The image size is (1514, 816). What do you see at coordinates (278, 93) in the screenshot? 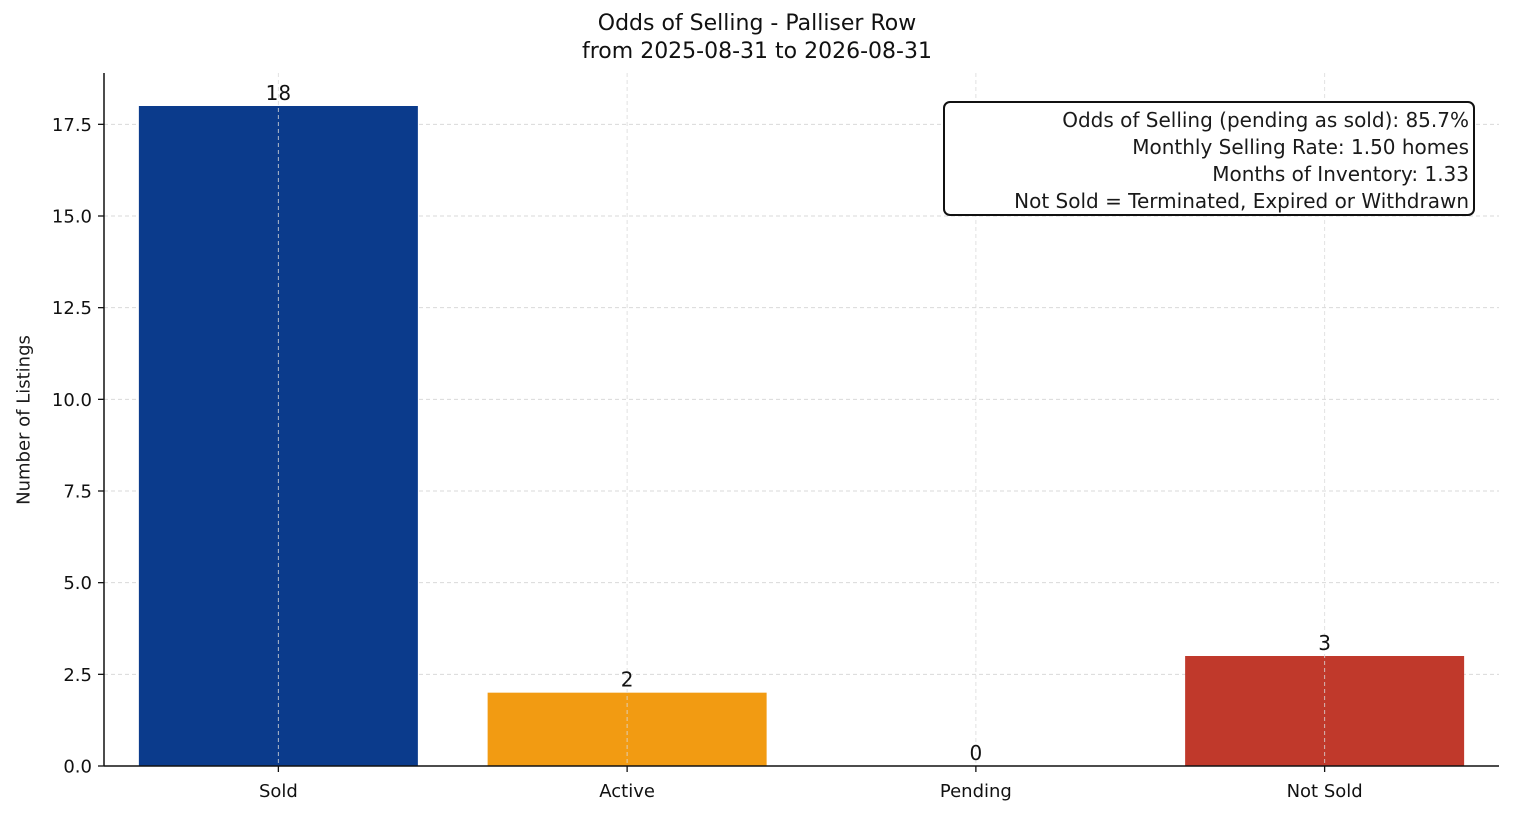
I see `bar-value-label: 18` at bounding box center [278, 93].